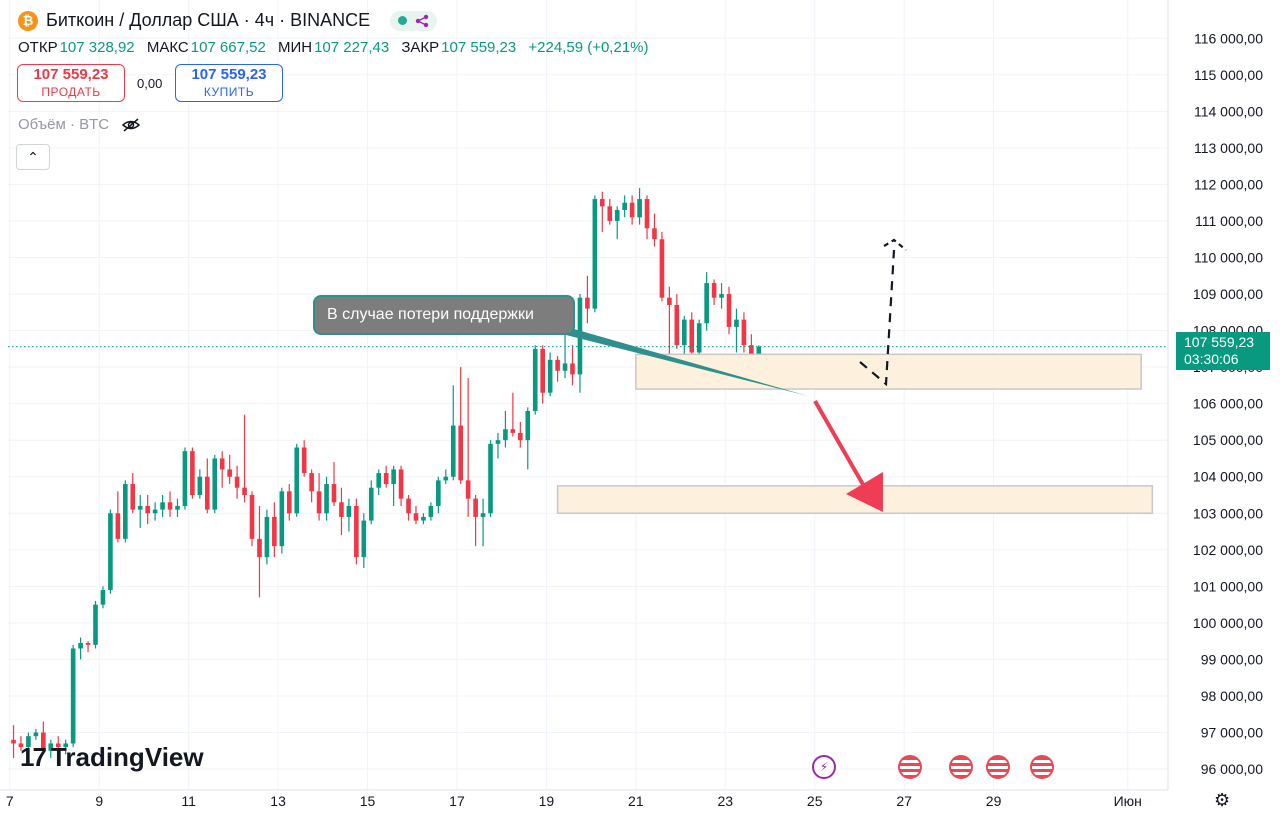  Describe the element at coordinates (1228, 38) in the screenshot. I see `y-tick-label: 116 000,00` at that location.